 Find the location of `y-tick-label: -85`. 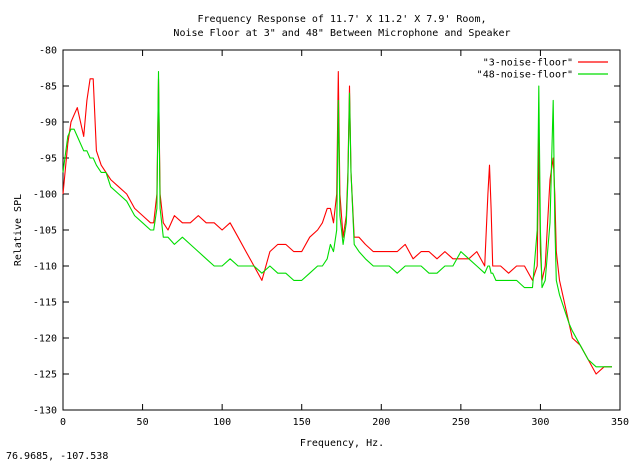

y-tick-label: -85 is located at coordinates (48, 87).